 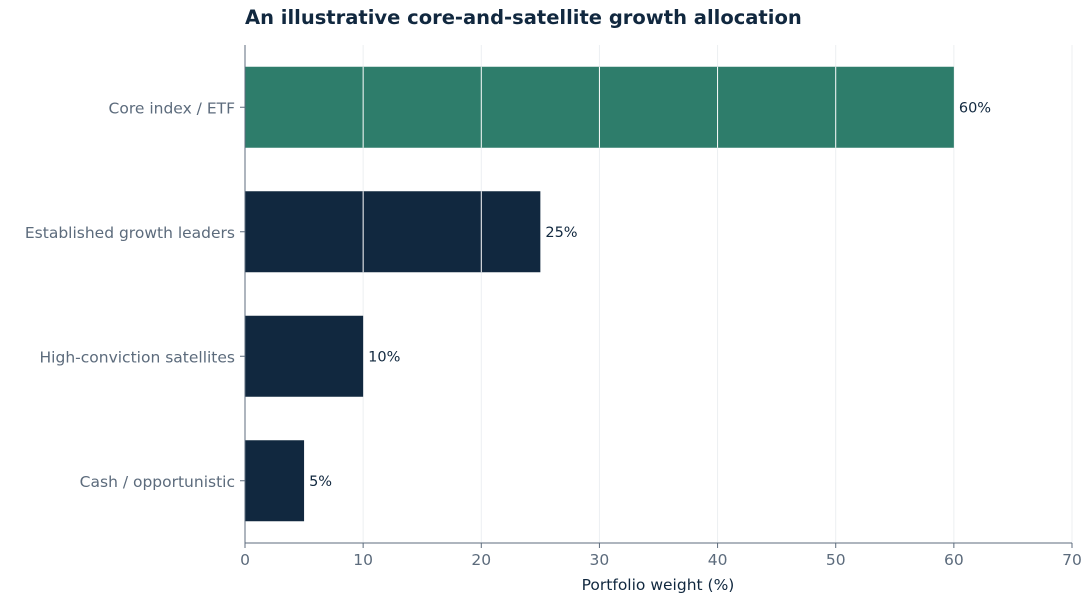 I want to click on category-label: High-conviction satellites, so click(x=137, y=357).